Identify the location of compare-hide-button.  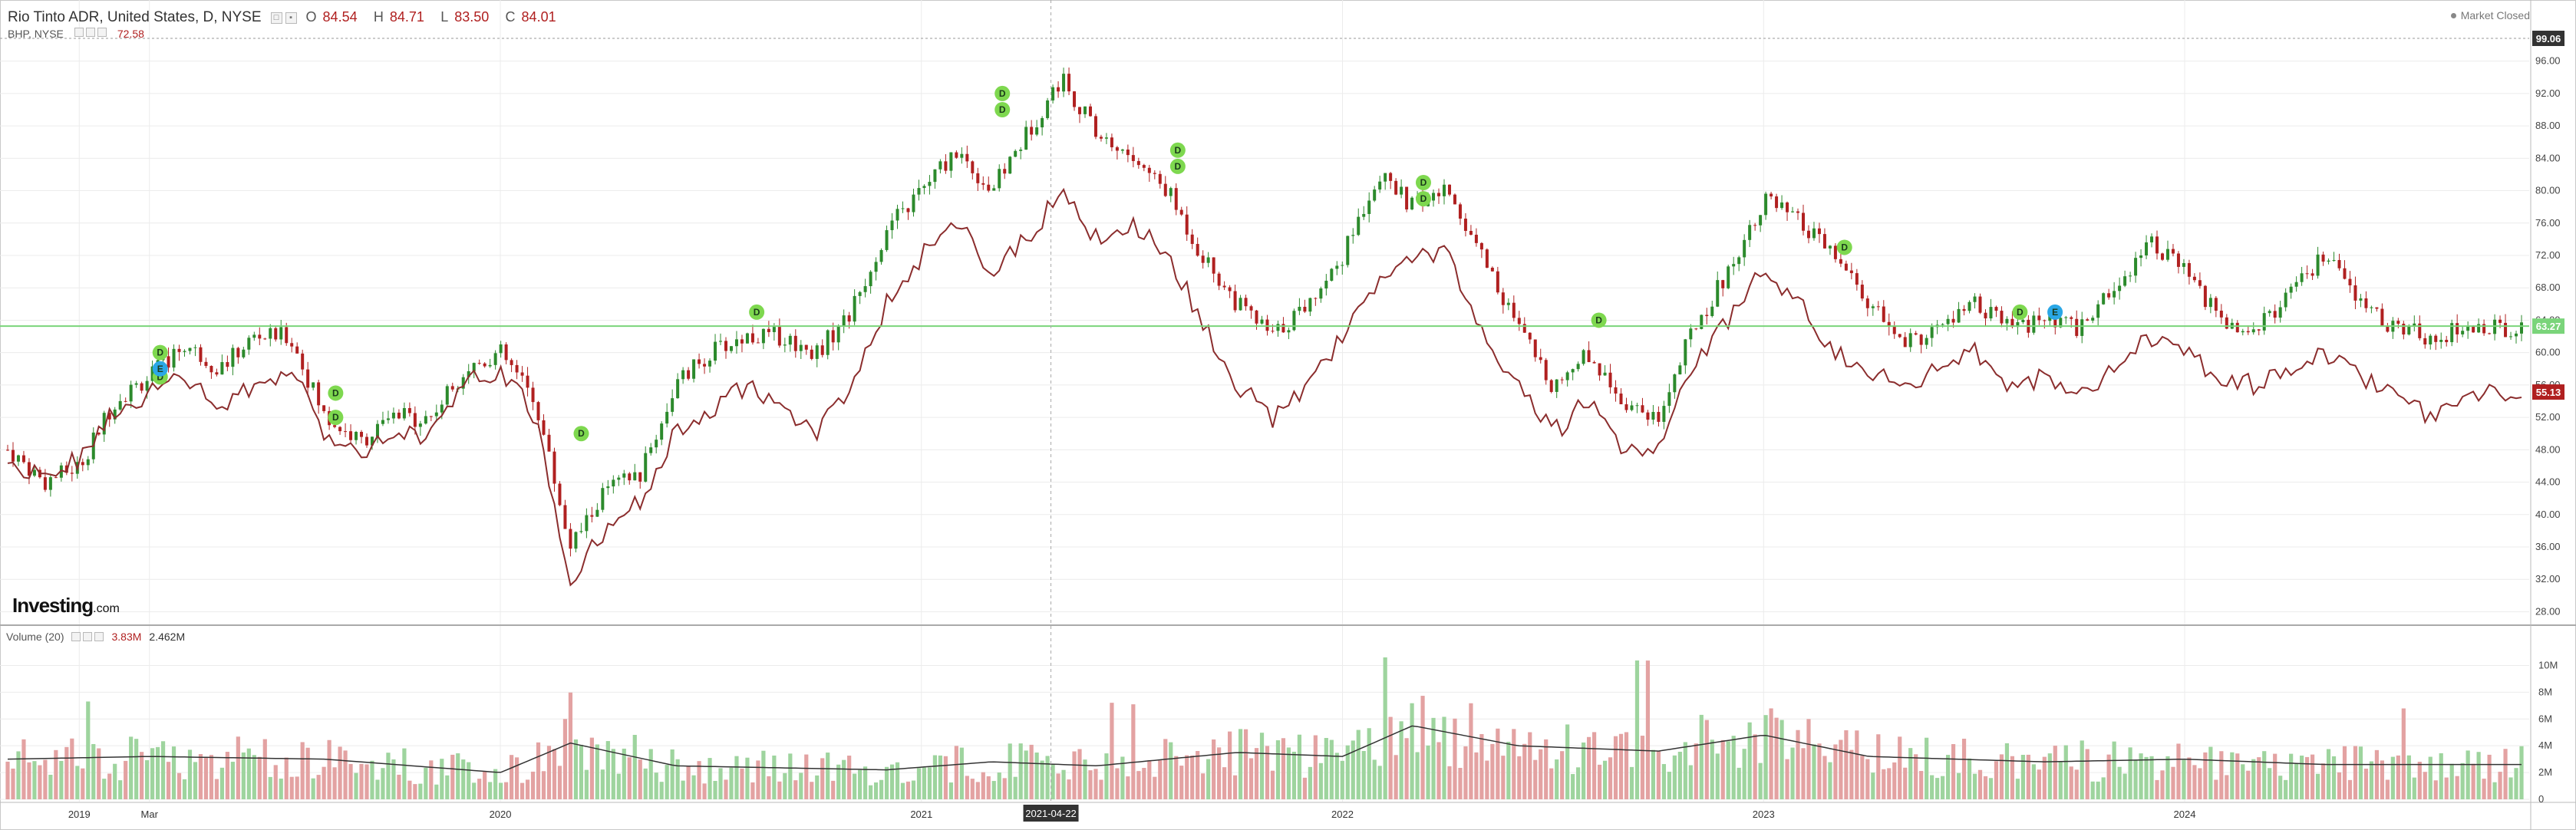
(79, 33).